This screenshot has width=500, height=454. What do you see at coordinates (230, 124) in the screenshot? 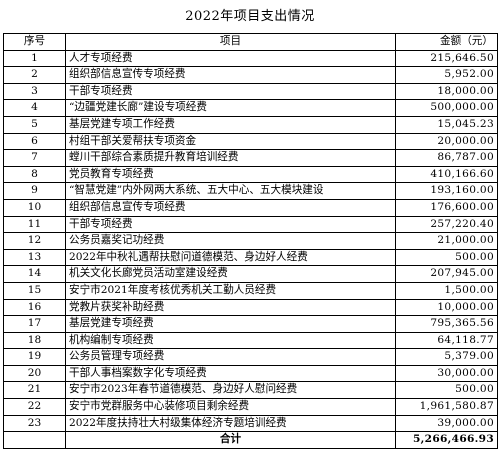
I see `row-item: 基层党建专项工作经费` at bounding box center [230, 124].